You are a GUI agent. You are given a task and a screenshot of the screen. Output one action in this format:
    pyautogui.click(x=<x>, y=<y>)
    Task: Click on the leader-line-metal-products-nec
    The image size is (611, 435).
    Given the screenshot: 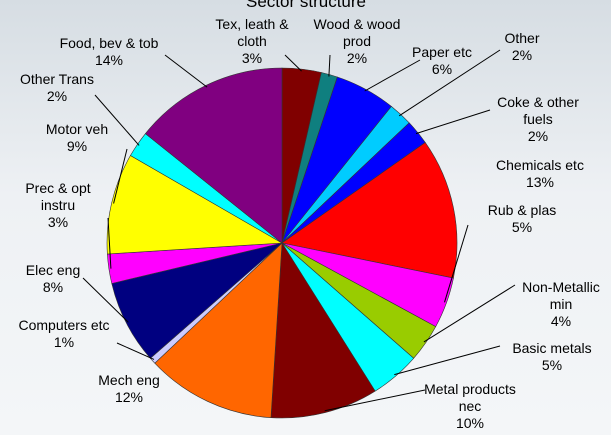 What is the action you would take?
    pyautogui.click(x=375, y=400)
    